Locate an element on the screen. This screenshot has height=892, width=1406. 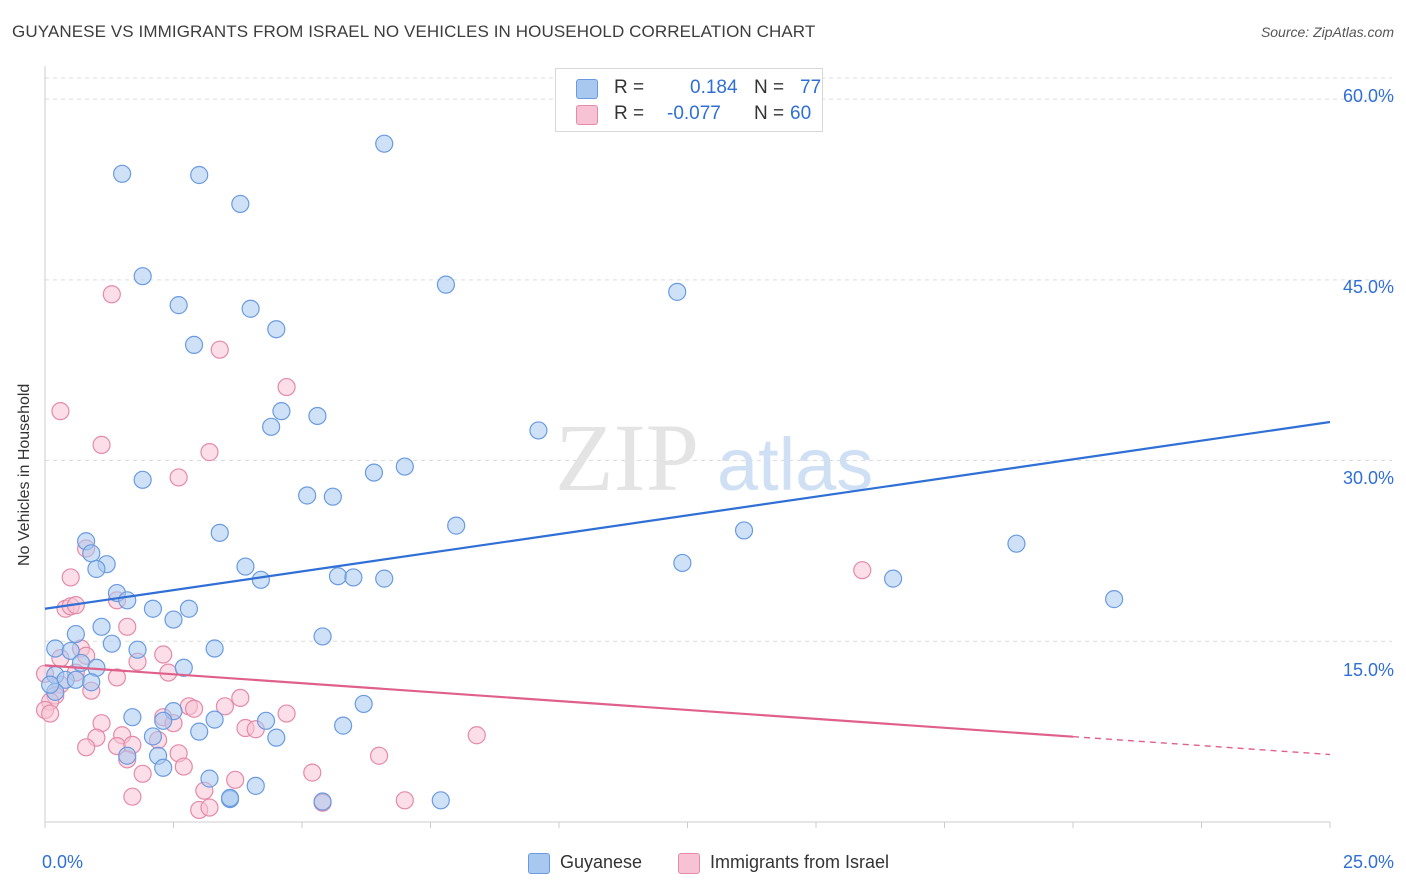
watermark: ZIP atlas is located at coordinates (714, 457).